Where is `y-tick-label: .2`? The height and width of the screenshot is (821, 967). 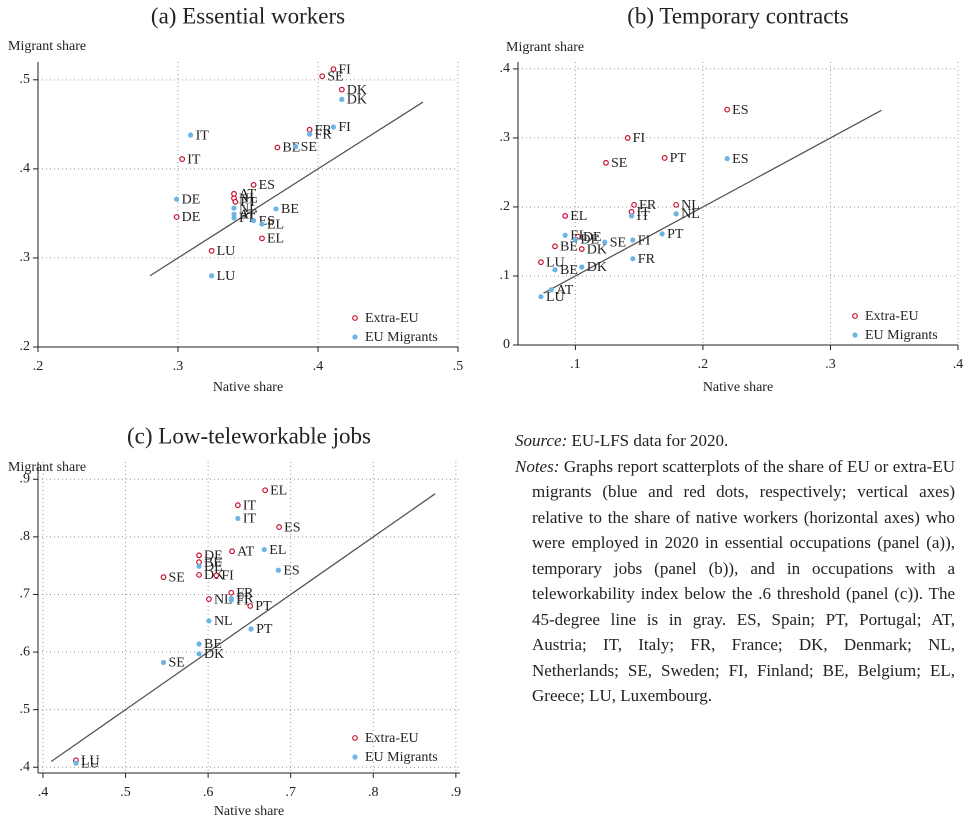 y-tick-label: .2 is located at coordinates (505, 206).